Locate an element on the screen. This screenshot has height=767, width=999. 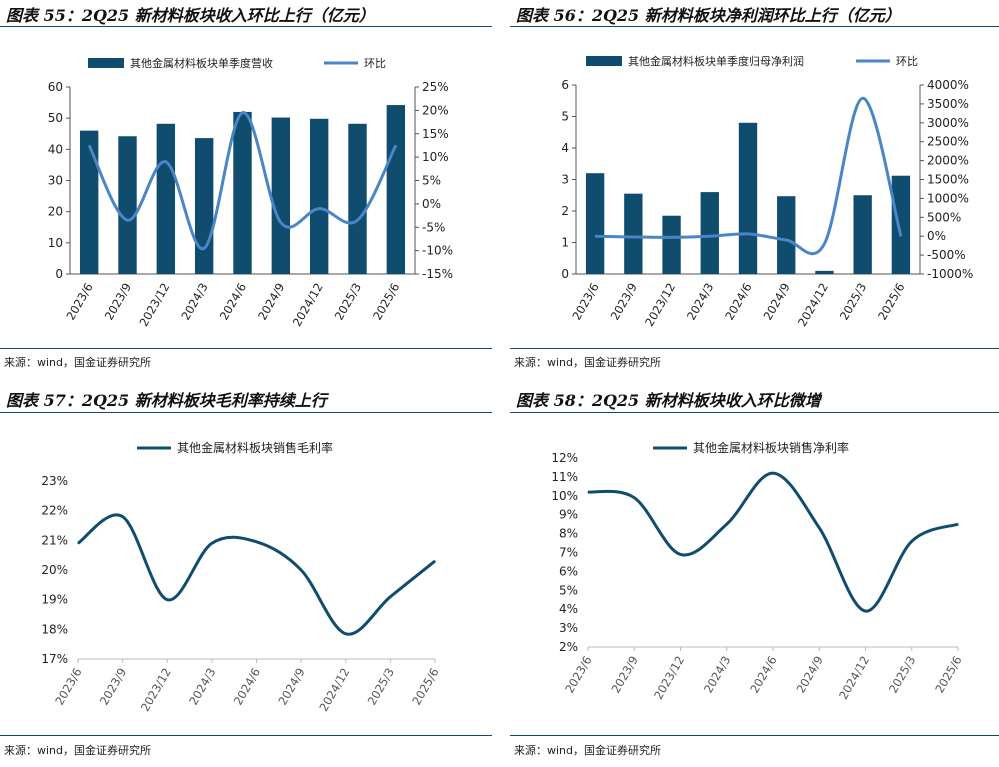
legend-line-label: 其他金属材料板块销售毛利率 is located at coordinates (255, 447).